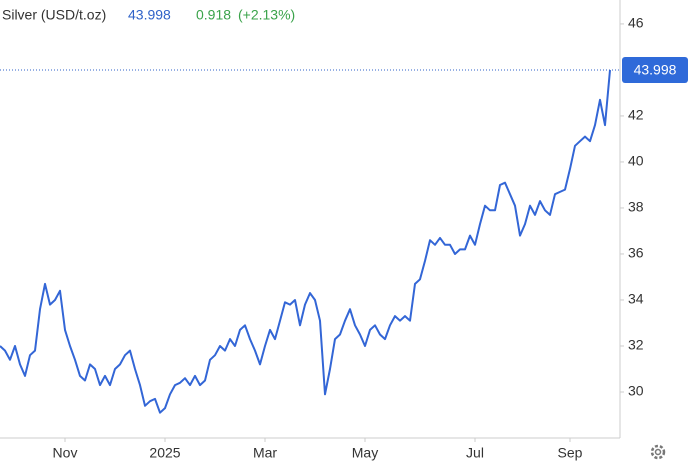 This screenshot has width=694, height=465. I want to click on y-tick-label: 32, so click(636, 345).